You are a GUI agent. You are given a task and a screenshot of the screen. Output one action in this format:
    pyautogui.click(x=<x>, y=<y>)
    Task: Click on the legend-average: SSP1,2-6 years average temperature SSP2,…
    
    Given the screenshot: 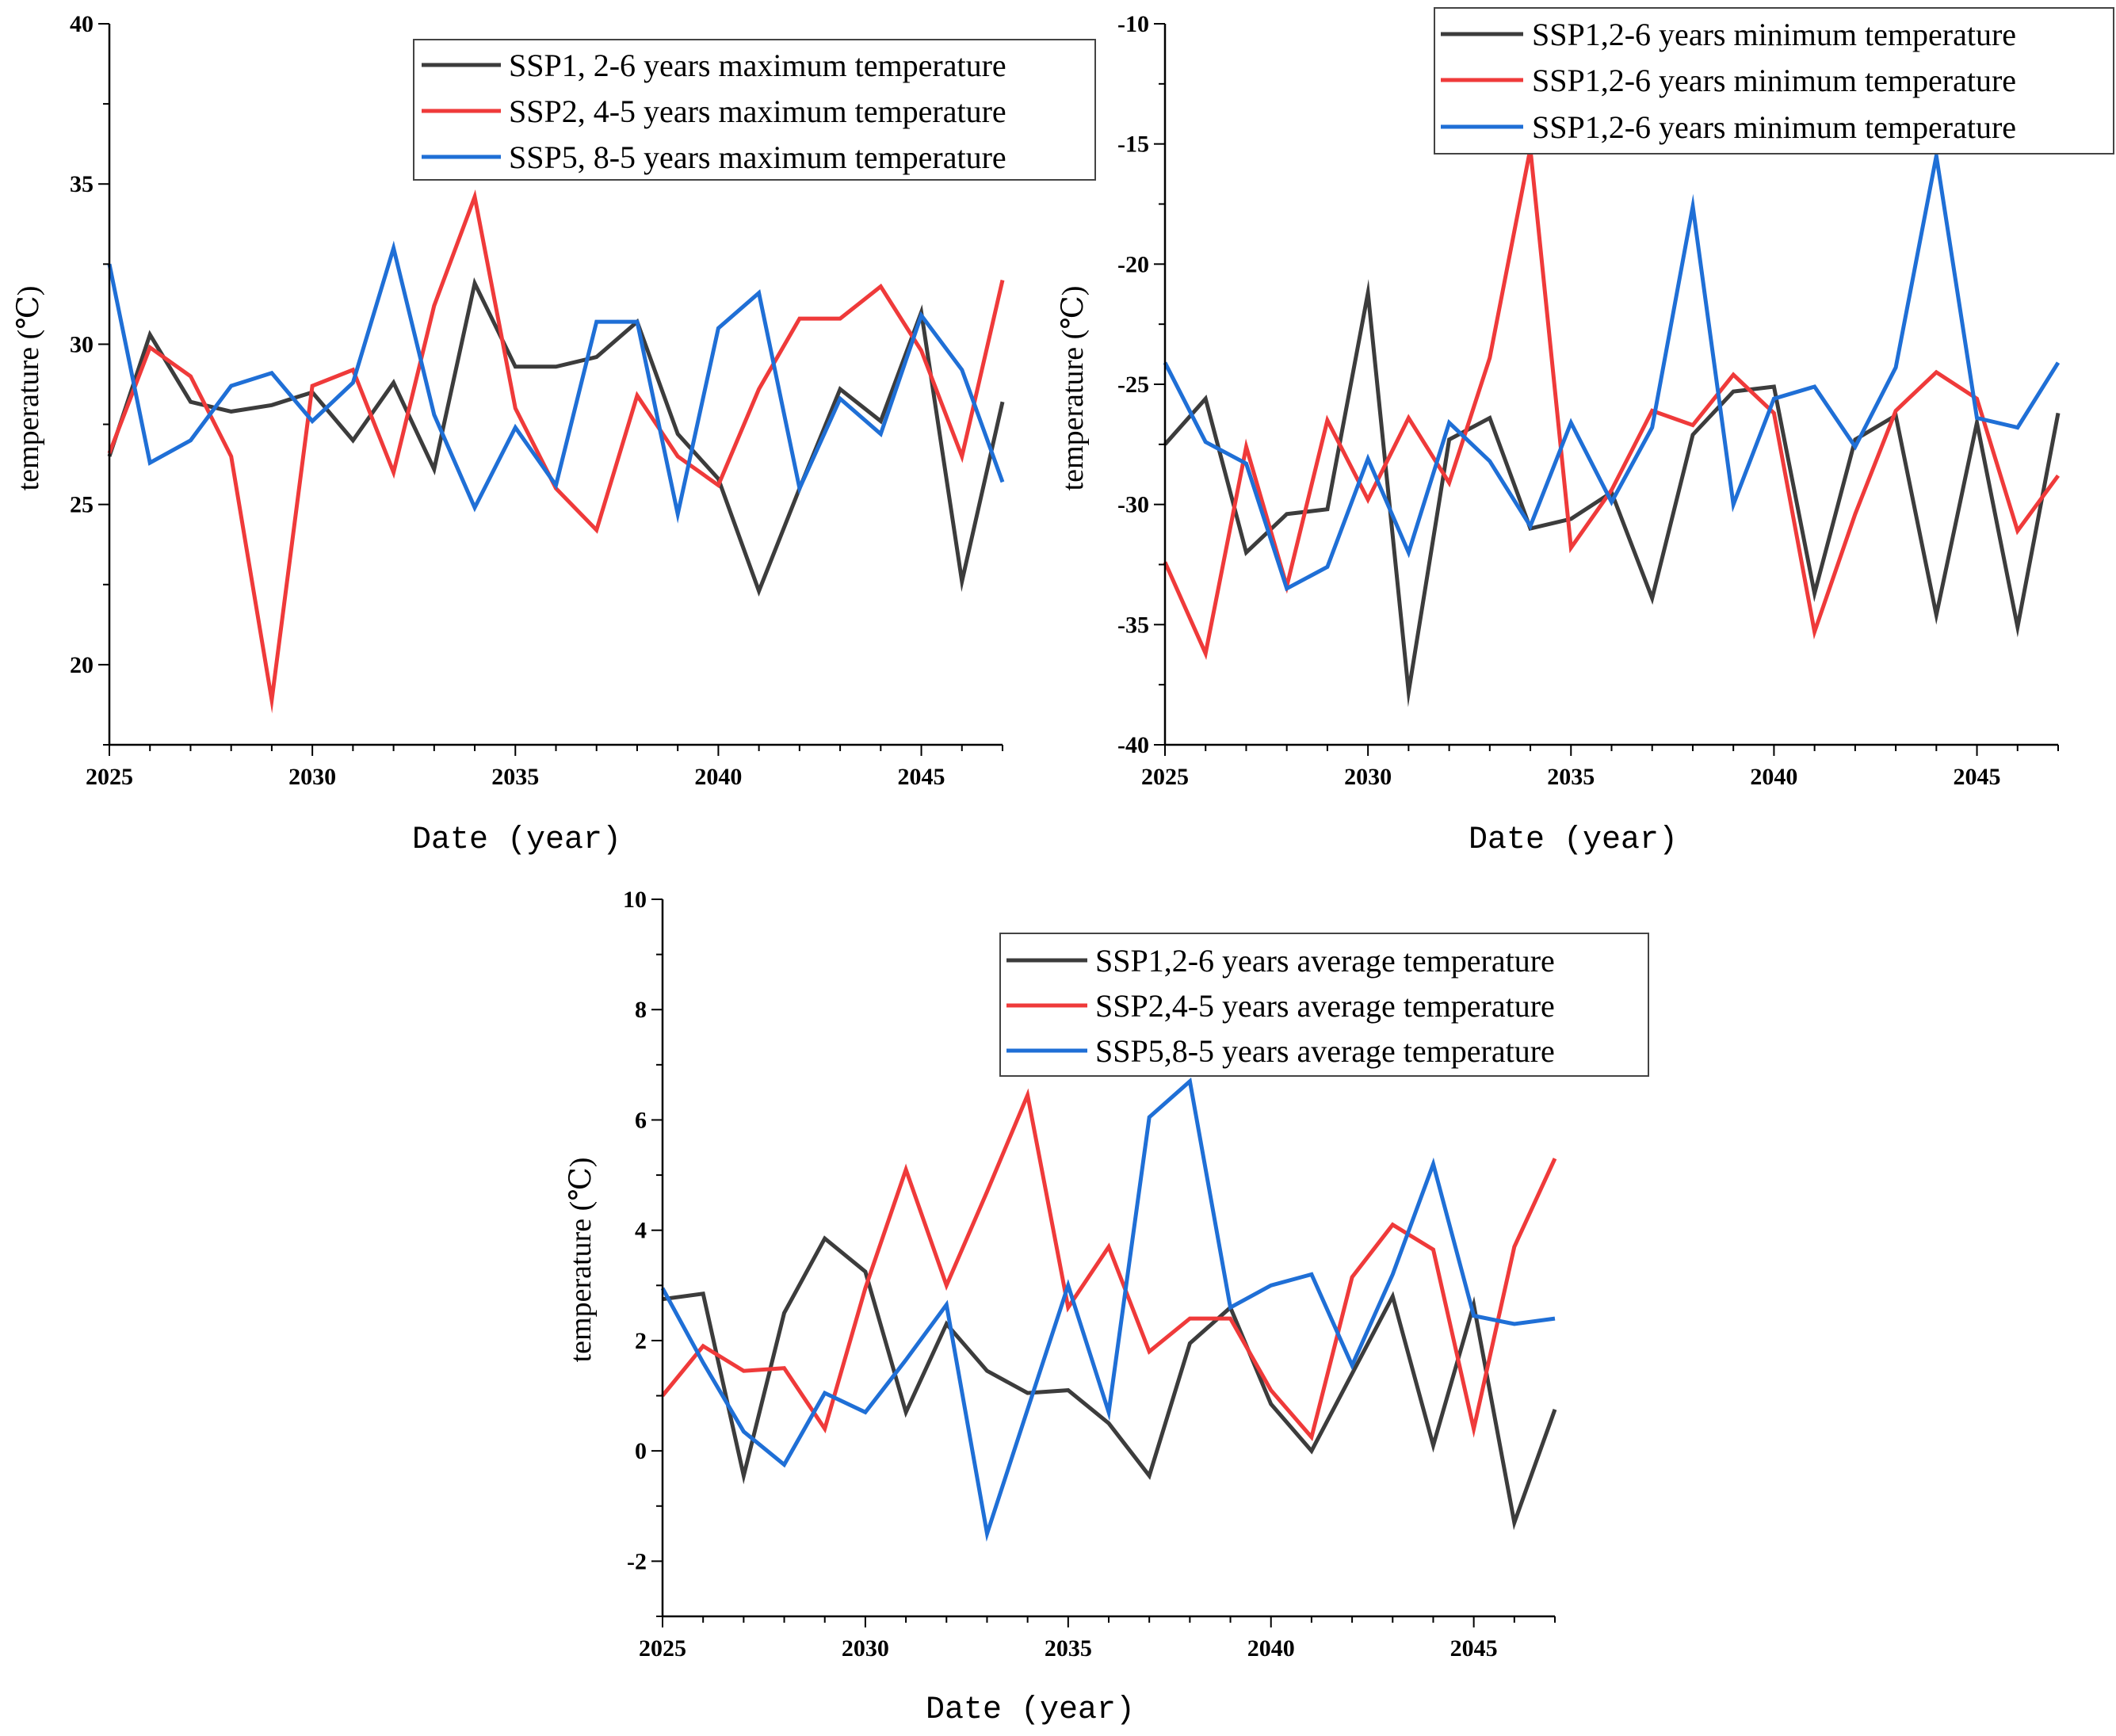 What is the action you would take?
    pyautogui.click(x=1324, y=1005)
    